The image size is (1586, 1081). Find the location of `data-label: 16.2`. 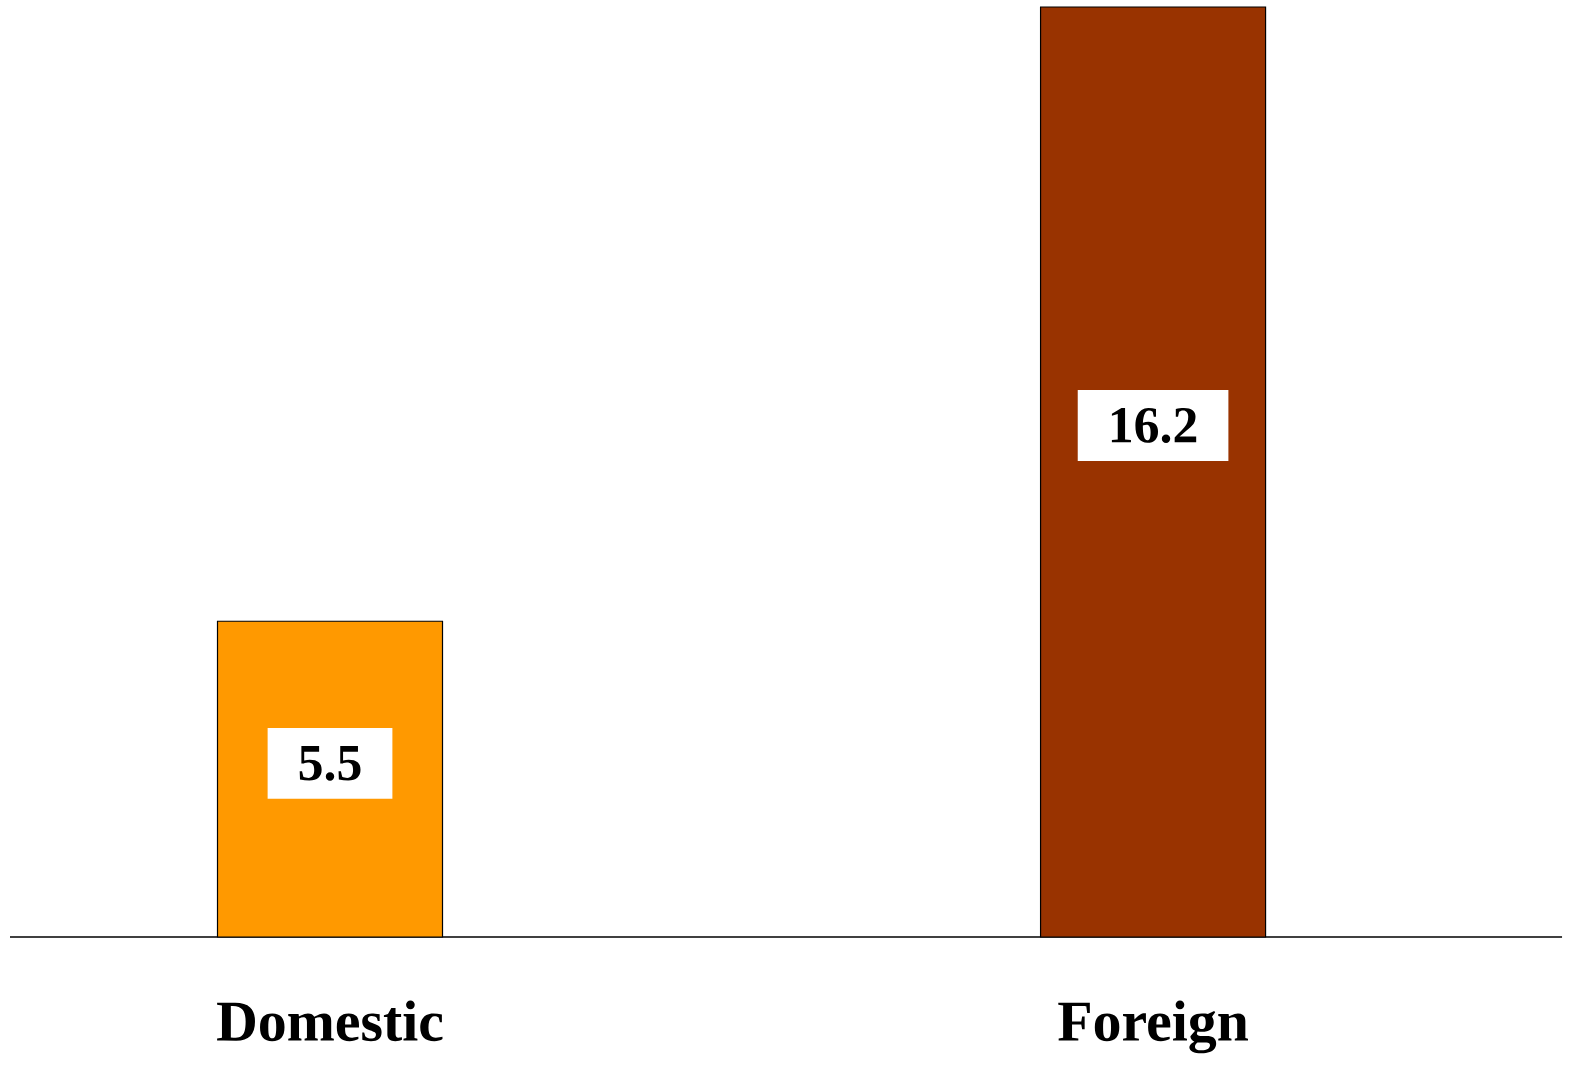

data-label: 16.2 is located at coordinates (1154, 425).